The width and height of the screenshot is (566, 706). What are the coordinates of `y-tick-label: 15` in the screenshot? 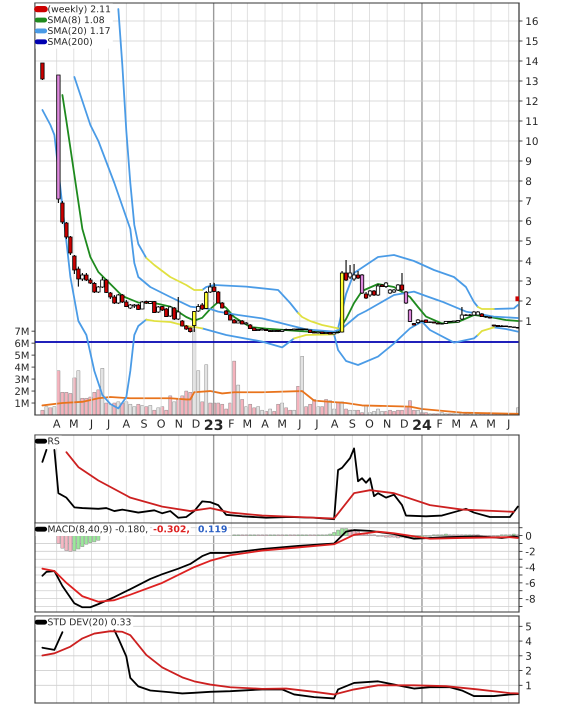 It's located at (532, 41).